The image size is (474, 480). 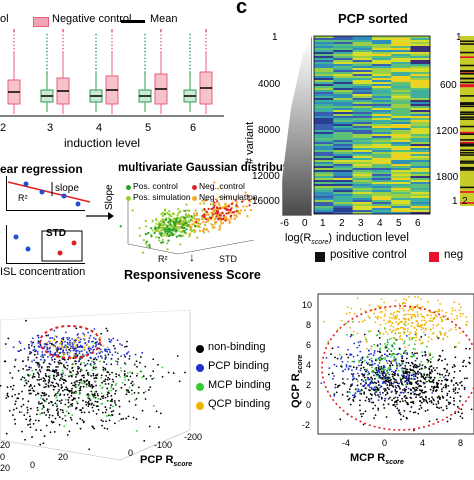 I want to click on pcp-right-y-tick: 1200, so click(x=447, y=131).